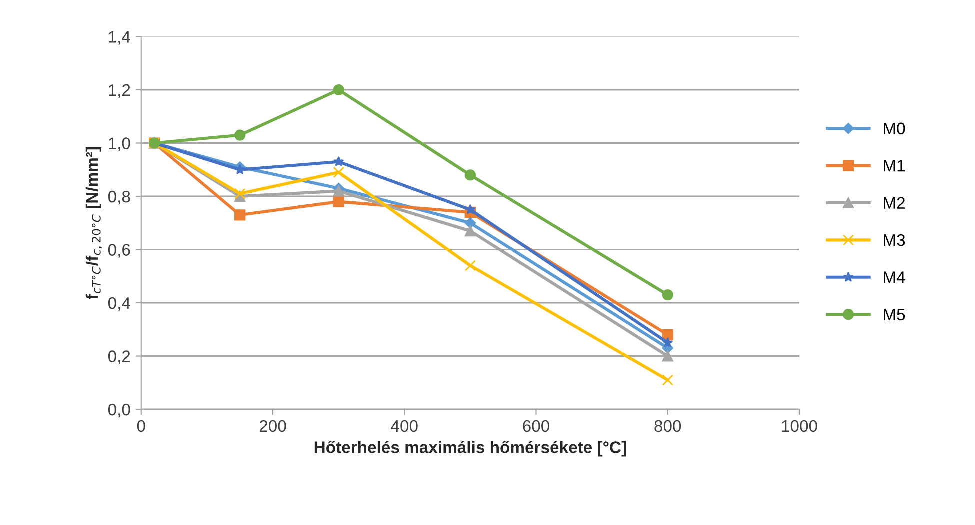  What do you see at coordinates (536, 426) in the screenshot?
I see `x-tick-label: 600` at bounding box center [536, 426].